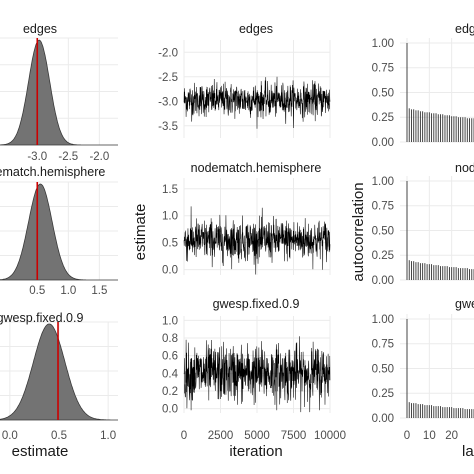 The width and height of the screenshot is (474, 474). I want to click on x-tick-label: 1.5, so click(99, 291).